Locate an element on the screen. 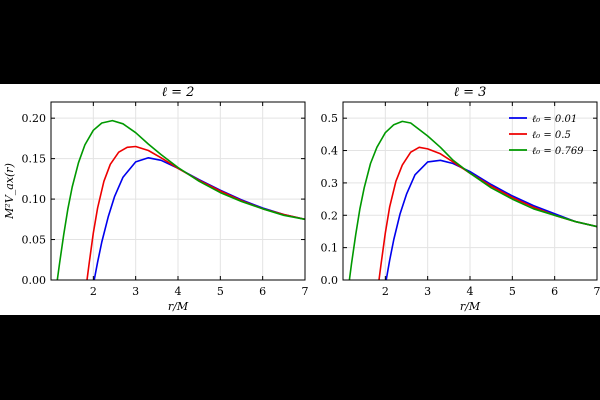 This screenshot has height=400, width=600. legend: ℓ₀ = 0.01 ℓ₀ = 0.5 ℓ₀ = 0.769 is located at coordinates (546, 135).